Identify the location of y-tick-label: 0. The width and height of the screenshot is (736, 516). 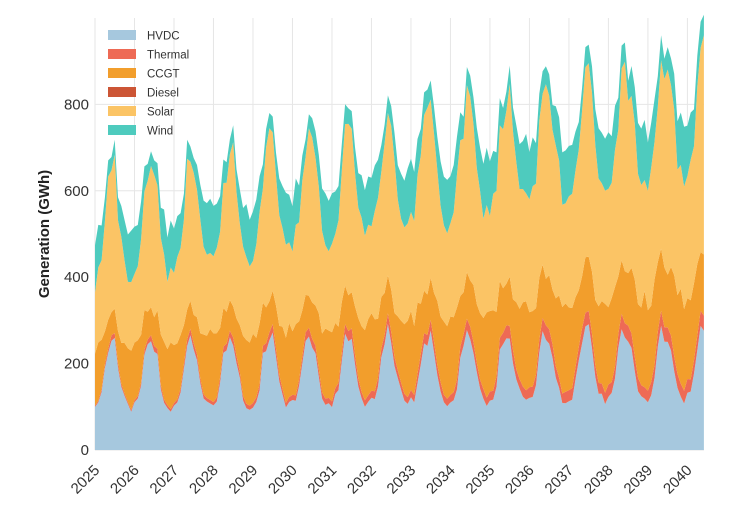
(85, 450).